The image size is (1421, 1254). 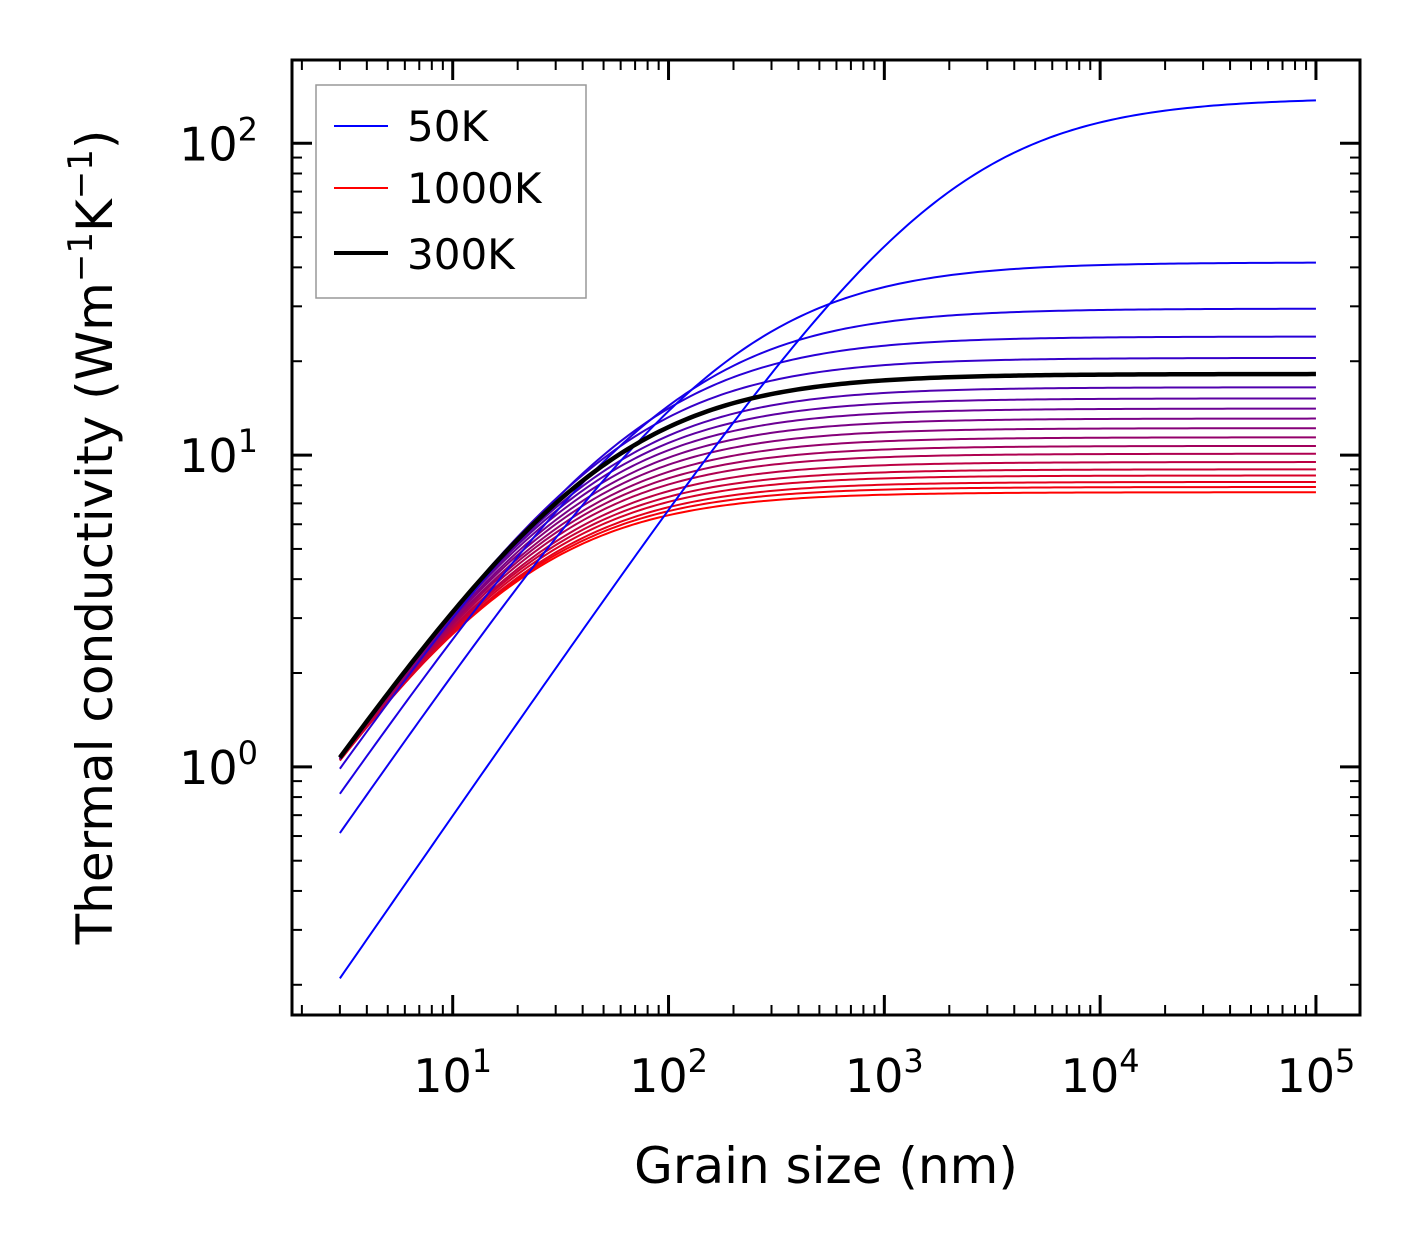 What do you see at coordinates (81, 174) in the screenshot?
I see `y-axis-label-exp2: −1` at bounding box center [81, 174].